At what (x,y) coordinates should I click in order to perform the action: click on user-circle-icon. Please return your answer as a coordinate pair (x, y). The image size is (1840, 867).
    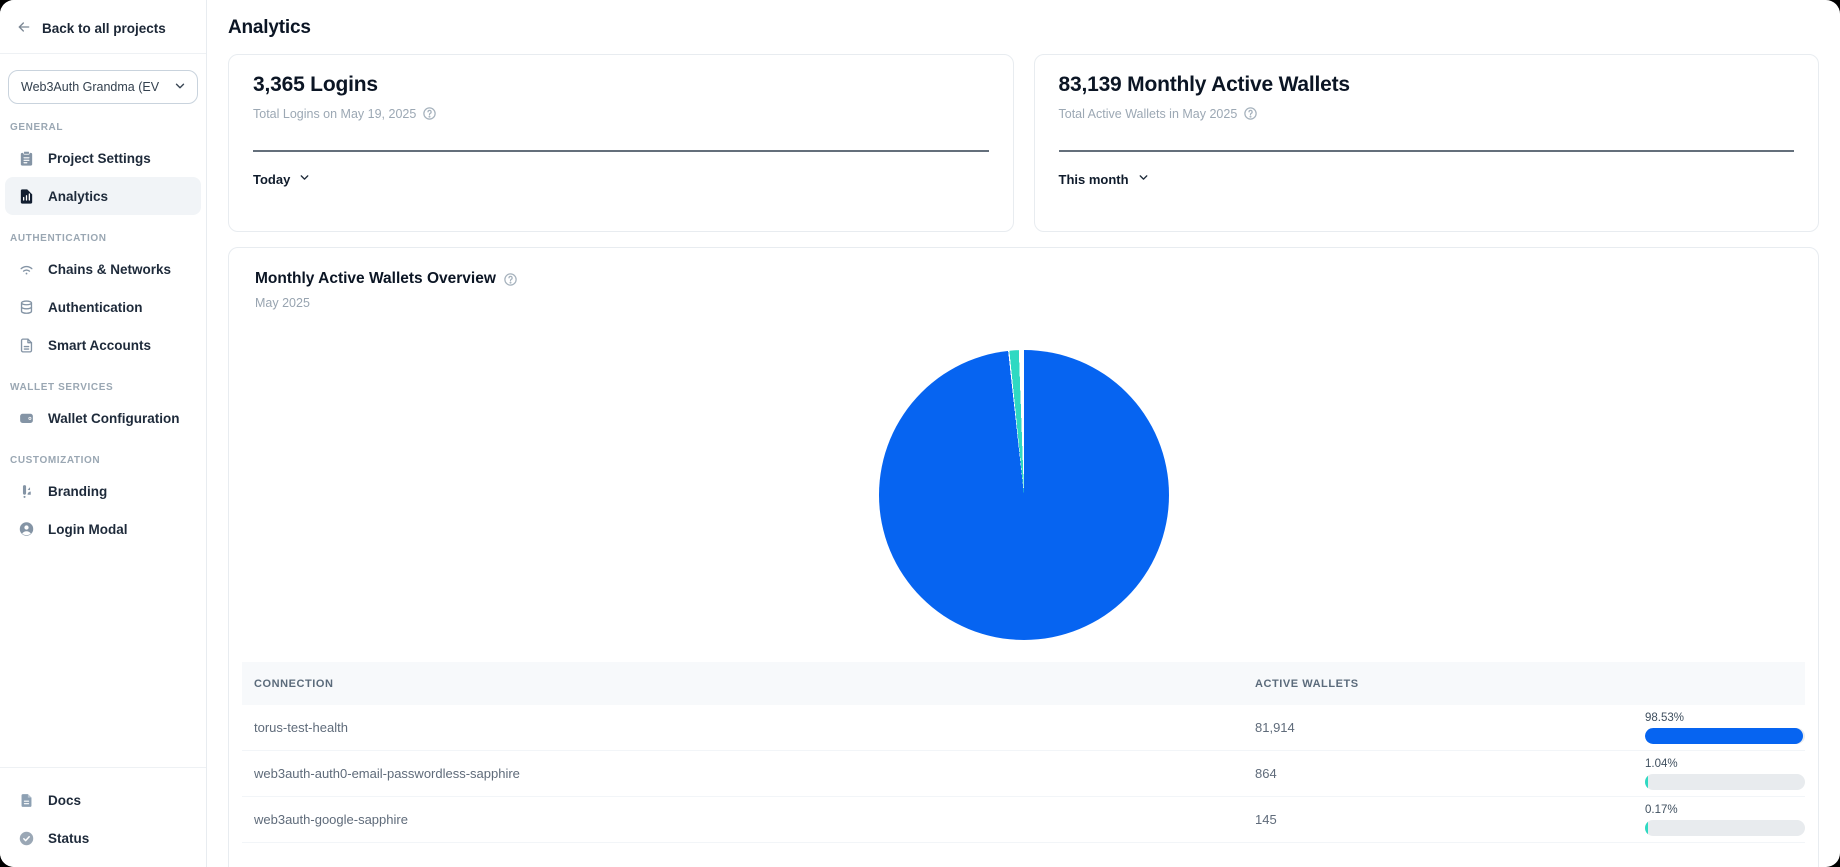
    Looking at the image, I should click on (26, 529).